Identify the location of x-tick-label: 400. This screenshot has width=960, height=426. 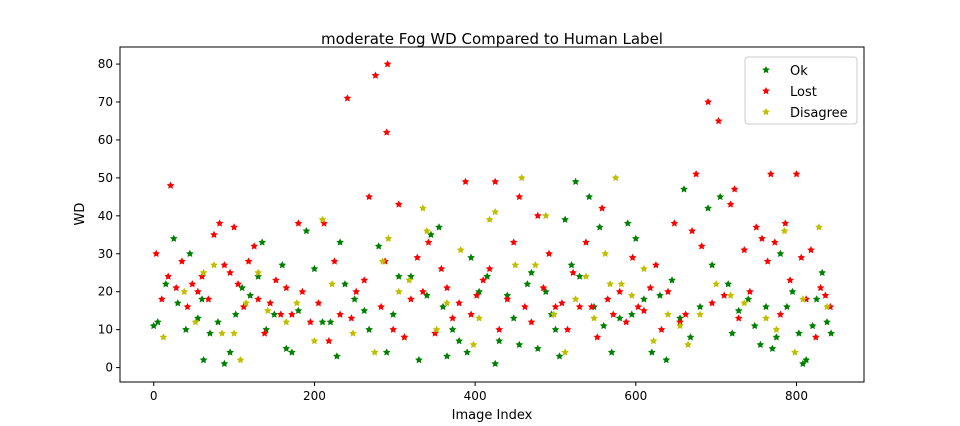
(475, 396).